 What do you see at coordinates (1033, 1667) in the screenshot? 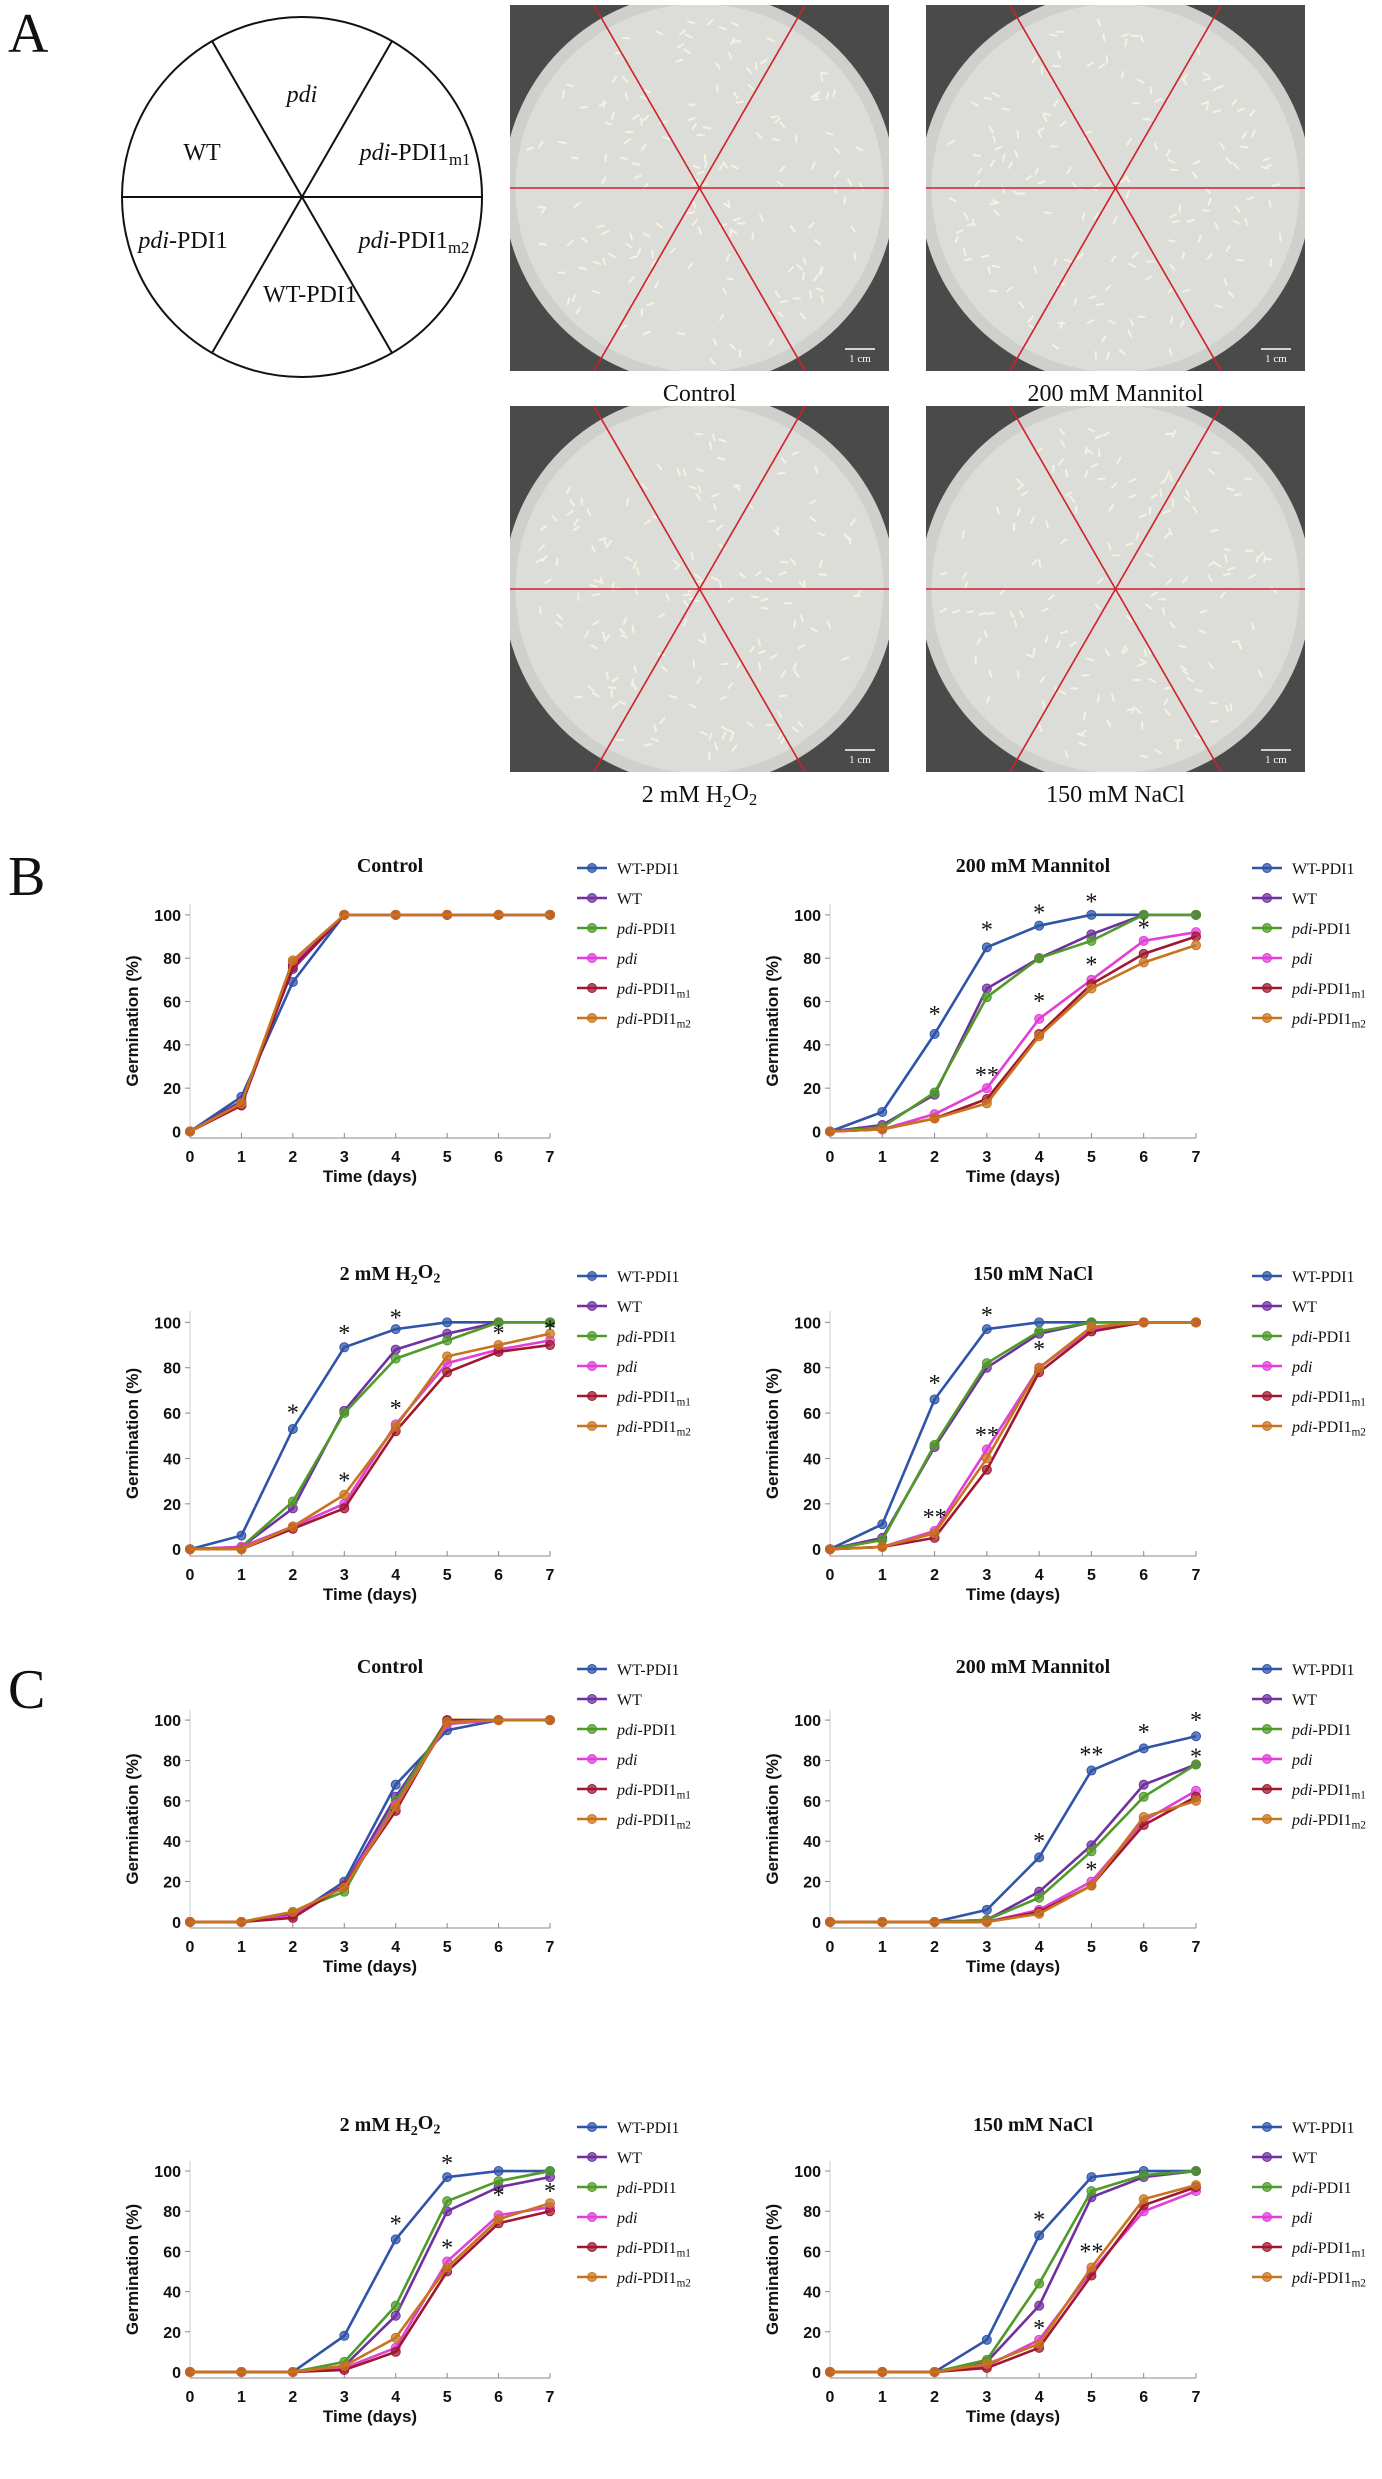
I see `chart-title: 200 mM Mannitol` at bounding box center [1033, 1667].